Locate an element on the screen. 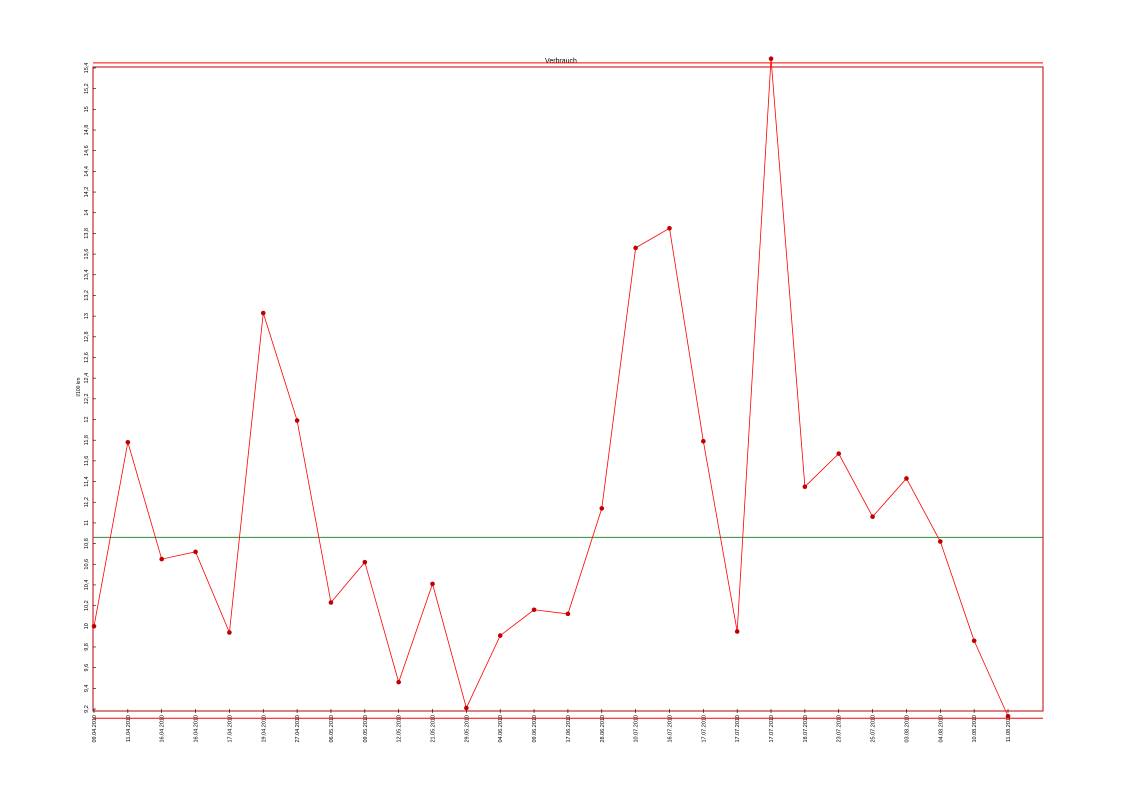 This screenshot has height=794, width=1123. y-tick-label: 12,8 is located at coordinates (87, 336).